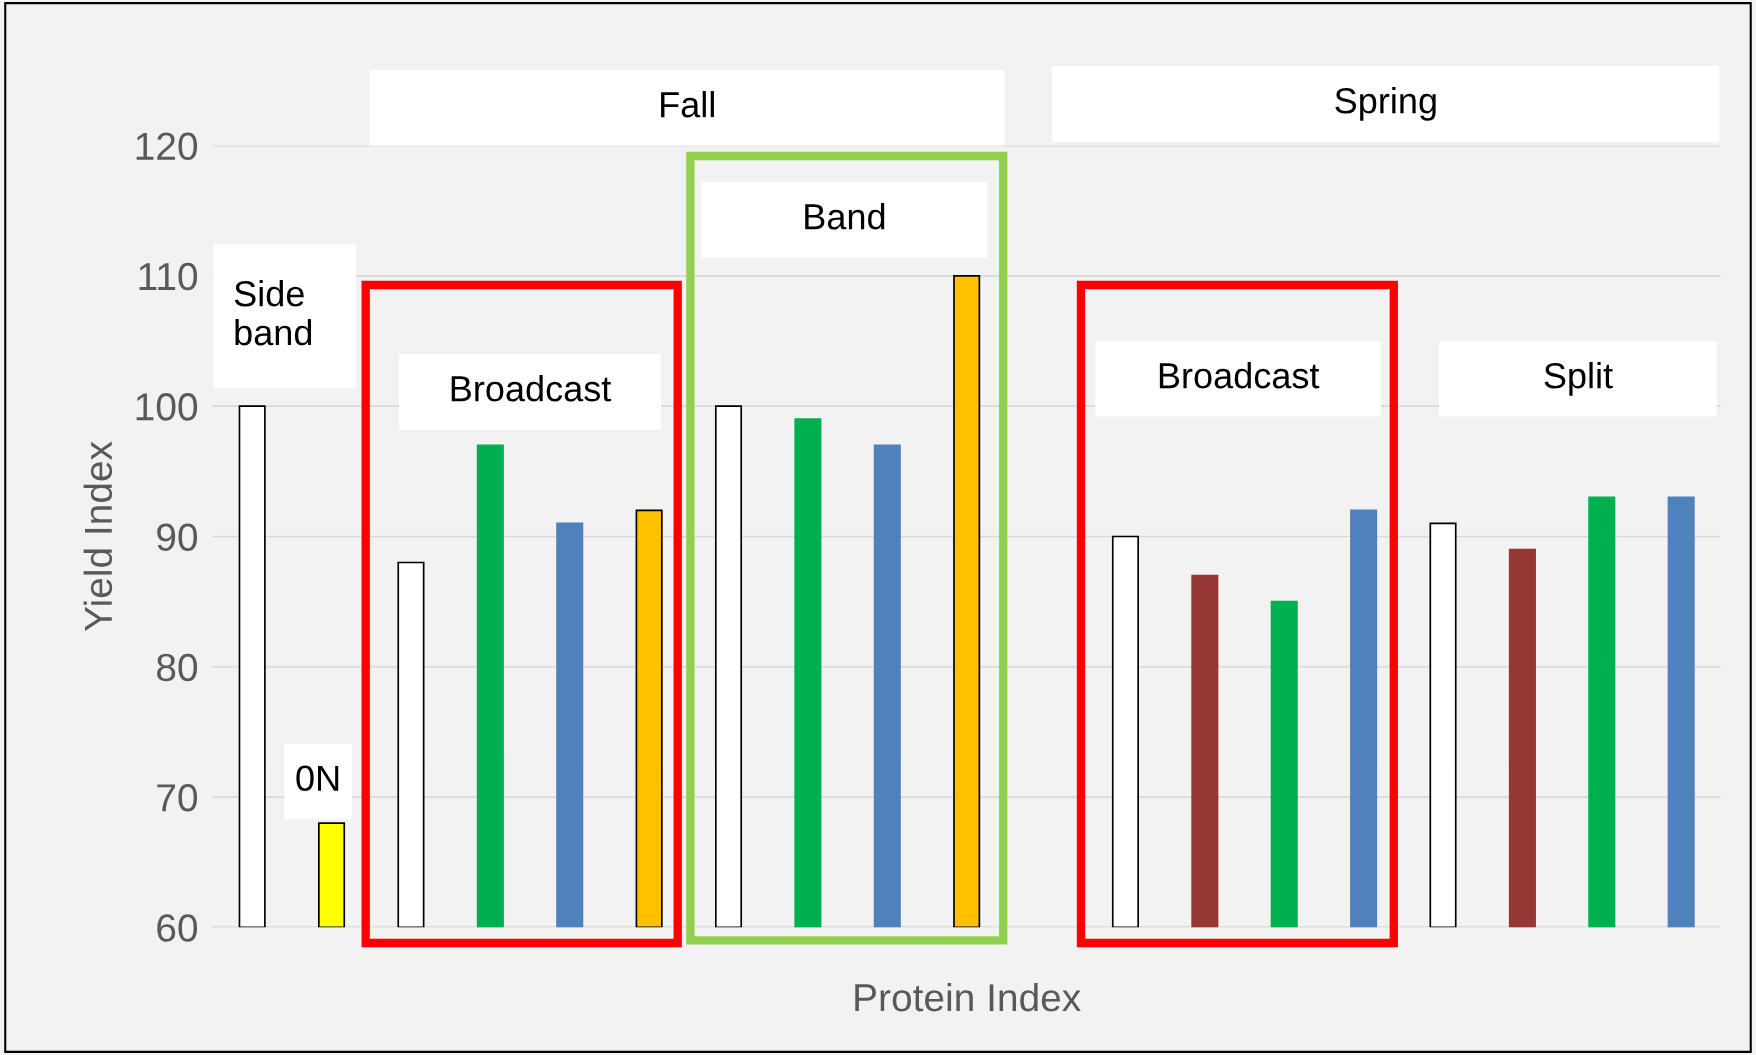  What do you see at coordinates (167, 407) in the screenshot?
I see `y-tick-label: 100` at bounding box center [167, 407].